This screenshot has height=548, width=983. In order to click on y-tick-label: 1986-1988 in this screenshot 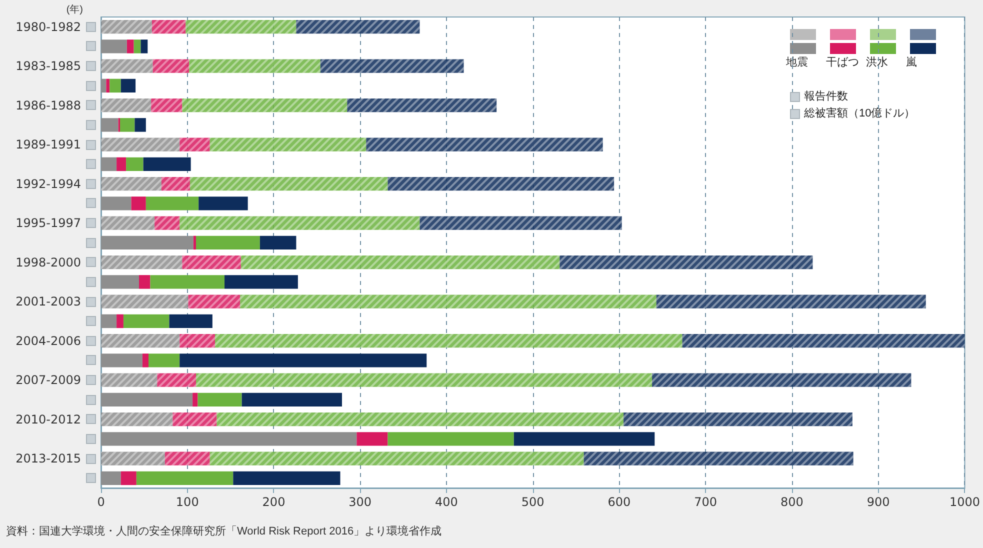, I will do `click(48, 105)`.